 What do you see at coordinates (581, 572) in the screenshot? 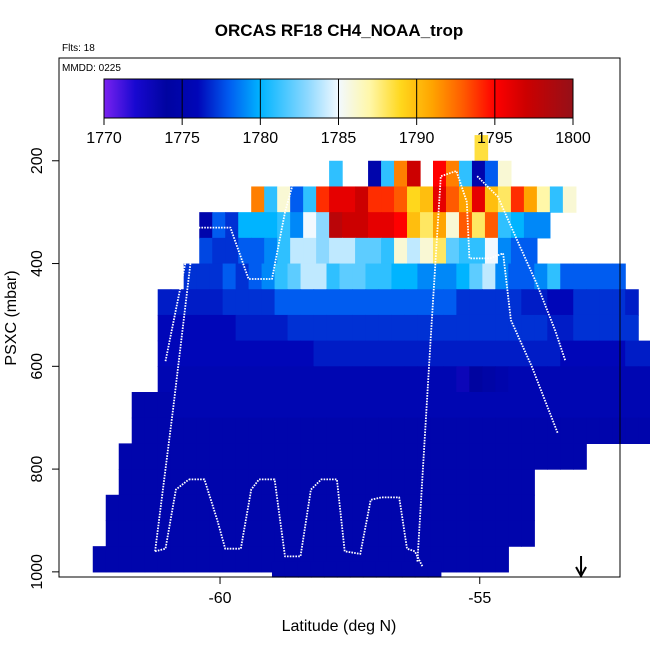
I see `marker-arrow-head` at bounding box center [581, 572].